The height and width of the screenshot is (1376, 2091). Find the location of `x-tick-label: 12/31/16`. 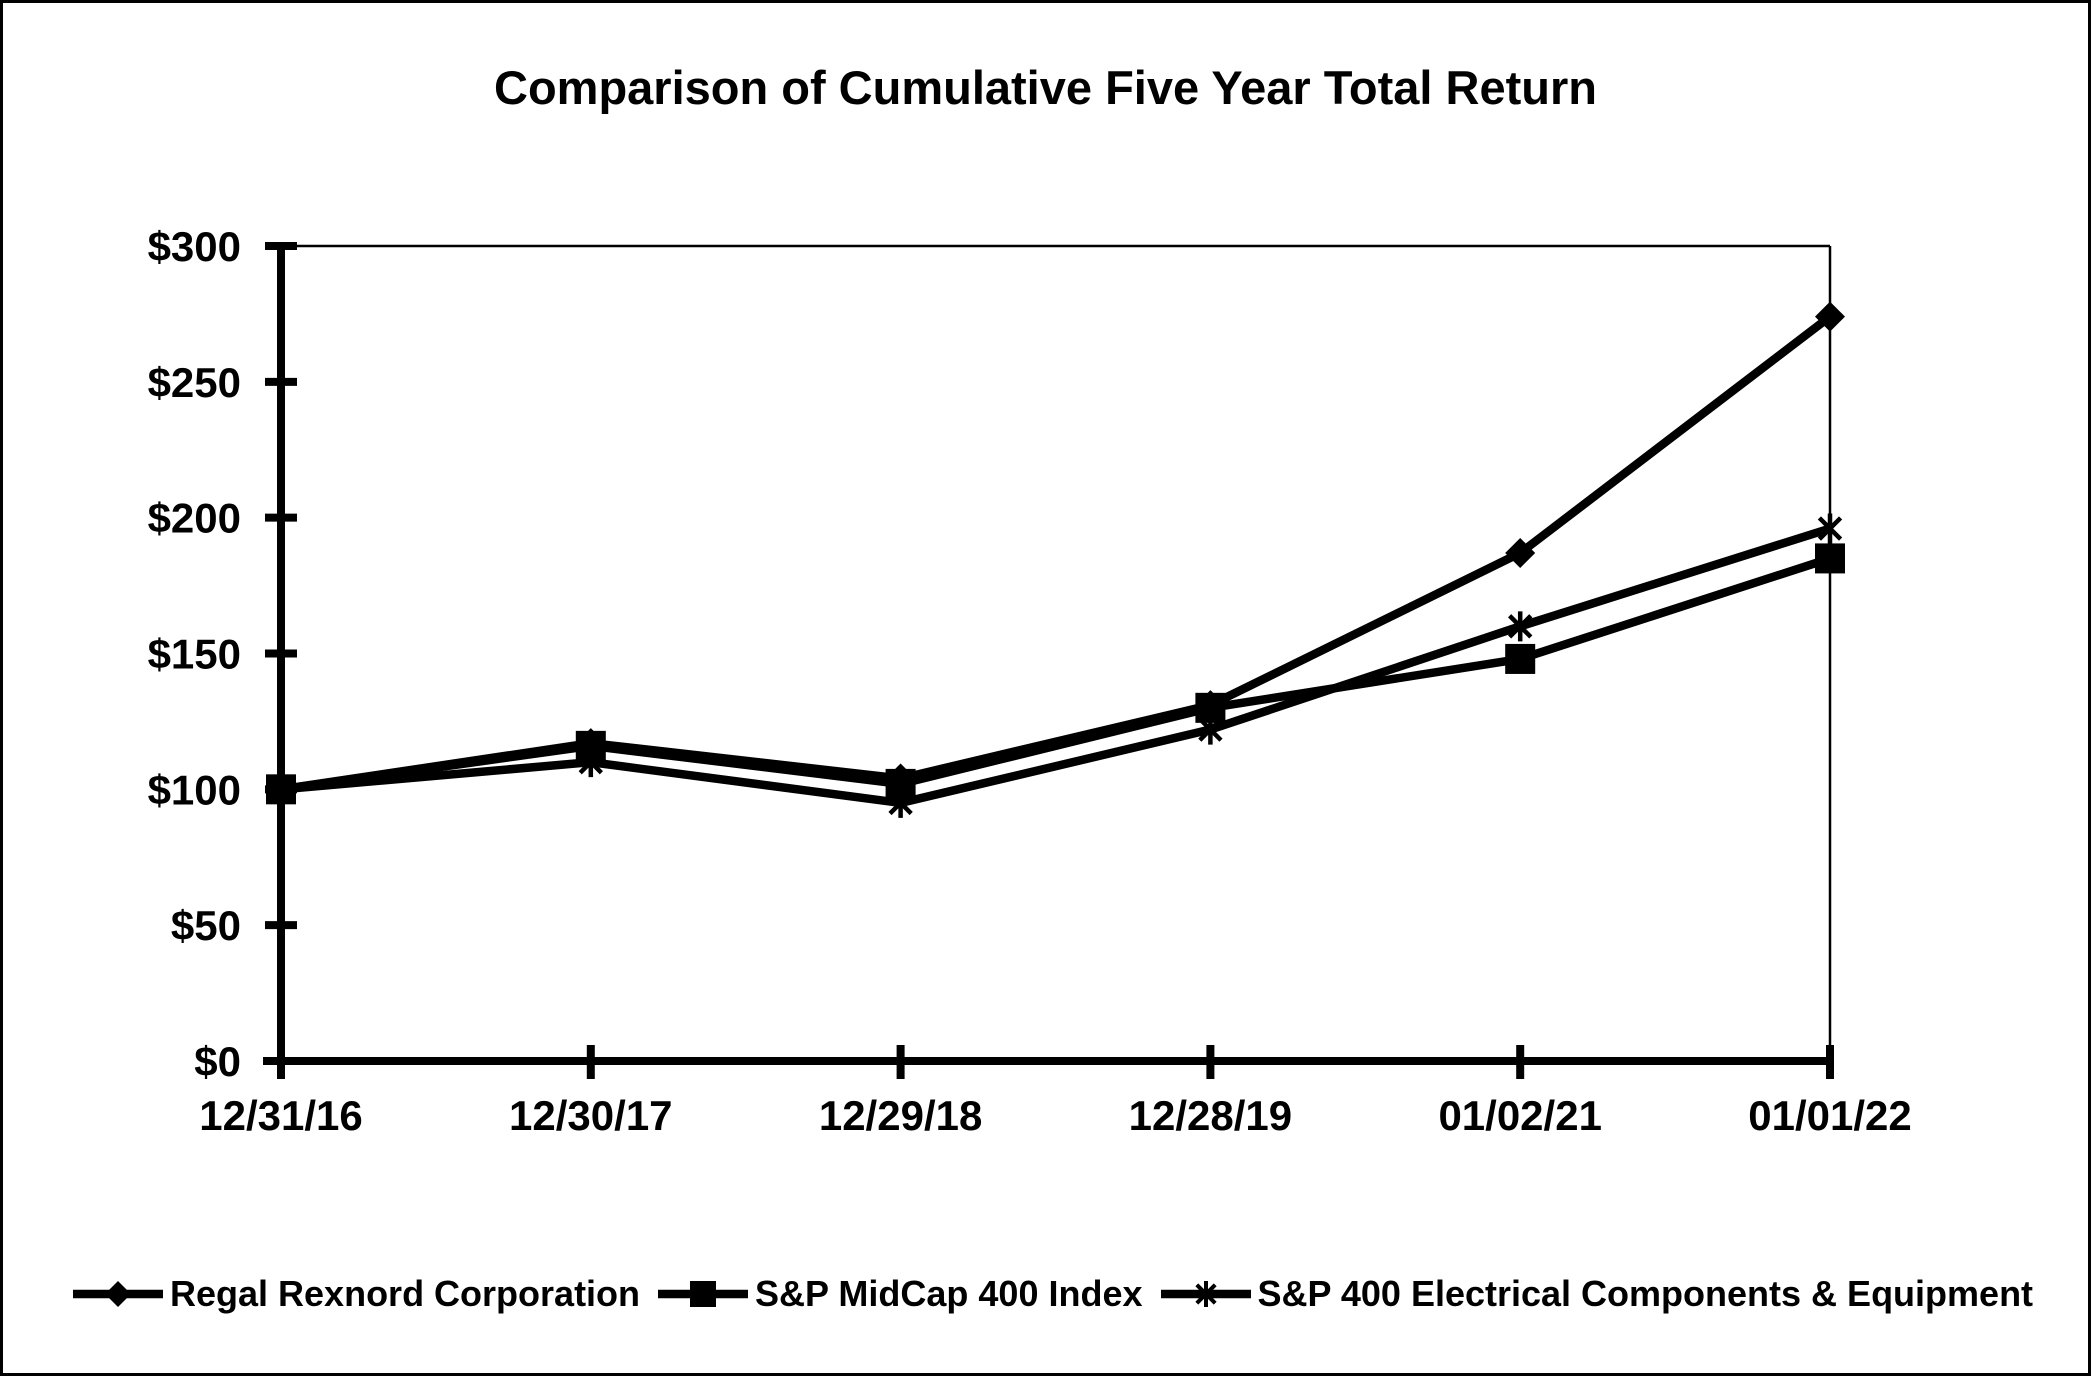

x-tick-label: 12/31/16 is located at coordinates (281, 1115).